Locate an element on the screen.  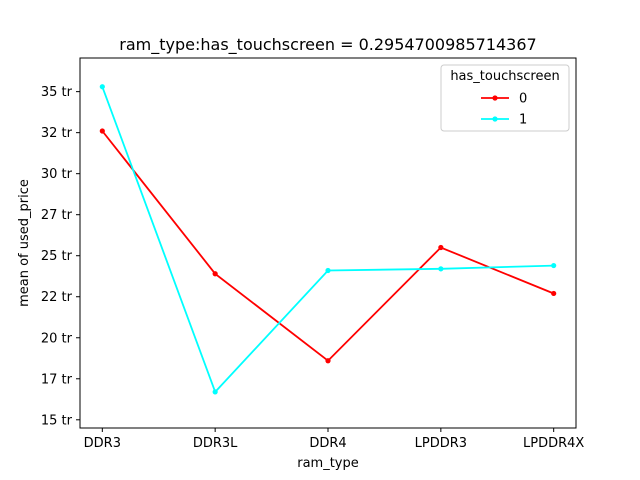
y-tick-label: 25 tr is located at coordinates (57, 256).